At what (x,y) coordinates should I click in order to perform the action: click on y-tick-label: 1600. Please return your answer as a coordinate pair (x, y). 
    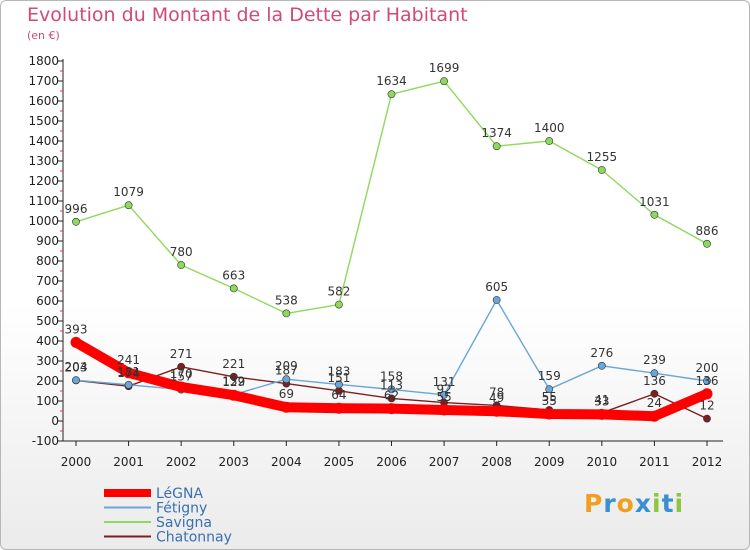
    Looking at the image, I should click on (43, 101).